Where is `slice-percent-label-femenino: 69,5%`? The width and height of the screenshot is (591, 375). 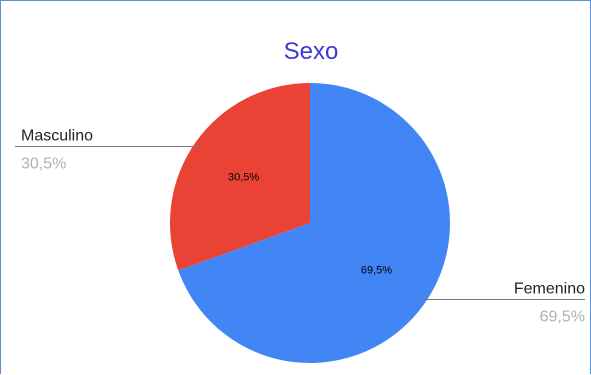 slice-percent-label-femenino: 69,5% is located at coordinates (562, 316).